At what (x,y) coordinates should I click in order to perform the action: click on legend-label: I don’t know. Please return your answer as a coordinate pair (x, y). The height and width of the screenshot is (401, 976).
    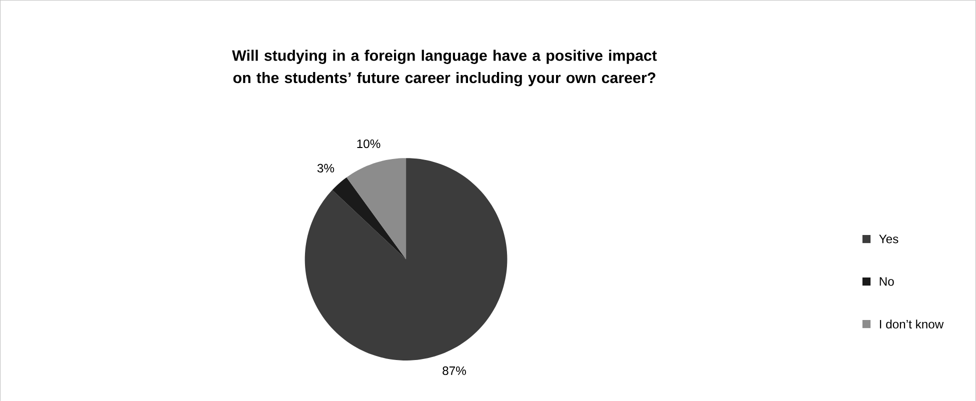
    Looking at the image, I should click on (912, 324).